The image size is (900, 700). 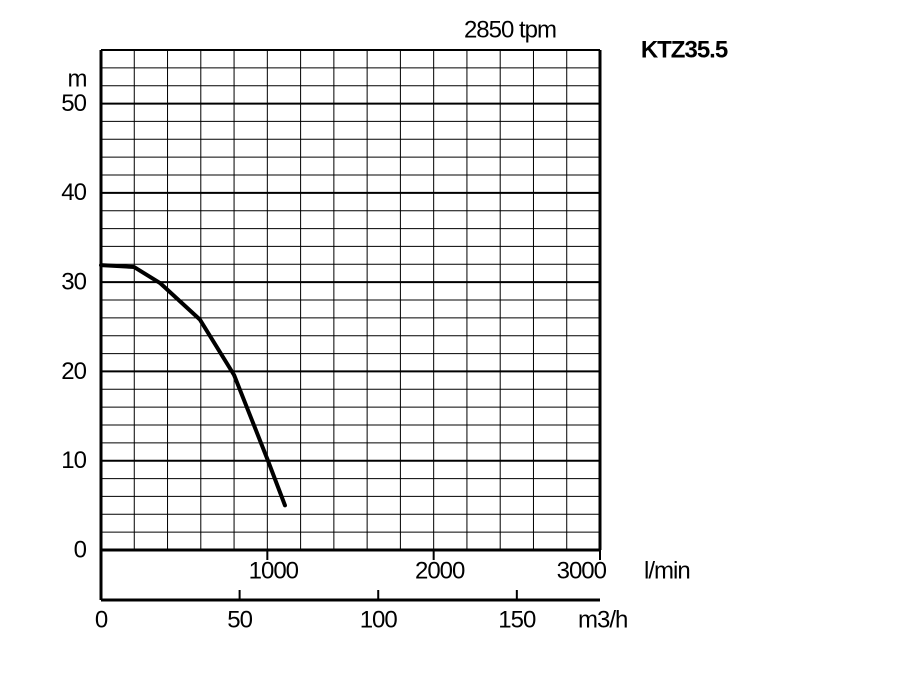 I want to click on x2-tick-label: 100, so click(x=379, y=619).